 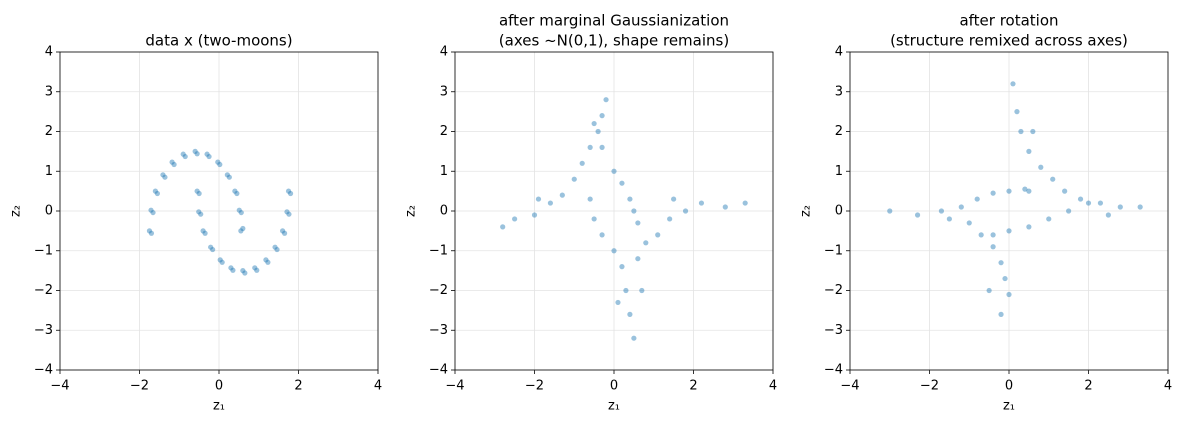 What do you see at coordinates (833, 330) in the screenshot?
I see `y-tick-label: −3` at bounding box center [833, 330].